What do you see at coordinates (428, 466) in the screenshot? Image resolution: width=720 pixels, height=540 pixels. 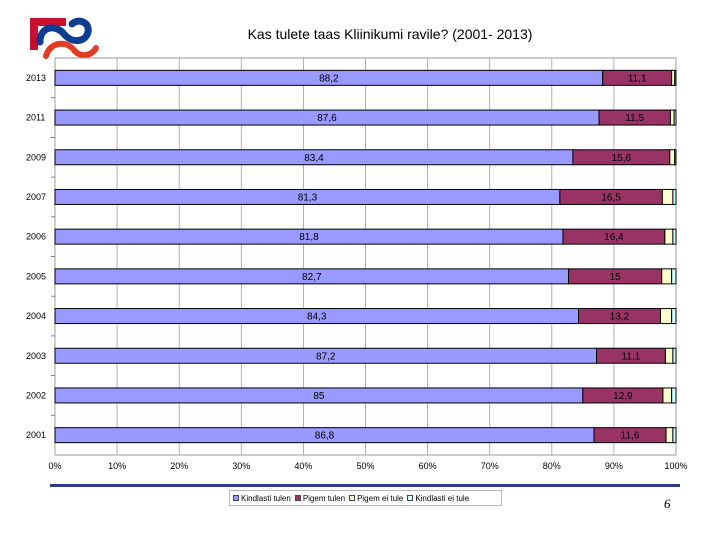 I see `x-tick-label: 60%` at bounding box center [428, 466].